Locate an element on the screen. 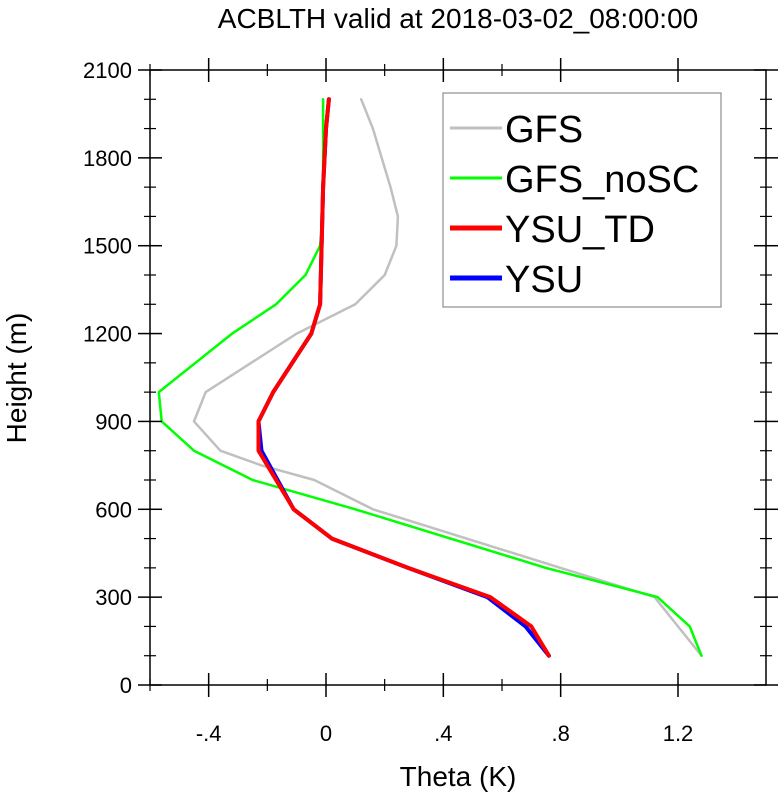  y-tick-label: 600 is located at coordinates (113, 509).